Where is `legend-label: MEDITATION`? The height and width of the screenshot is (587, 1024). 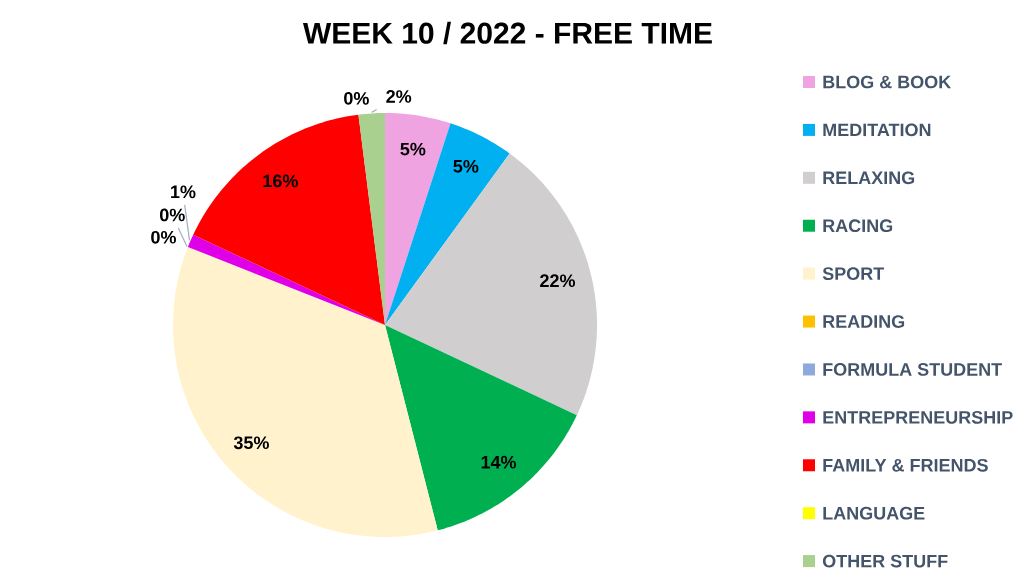 legend-label: MEDITATION is located at coordinates (877, 130).